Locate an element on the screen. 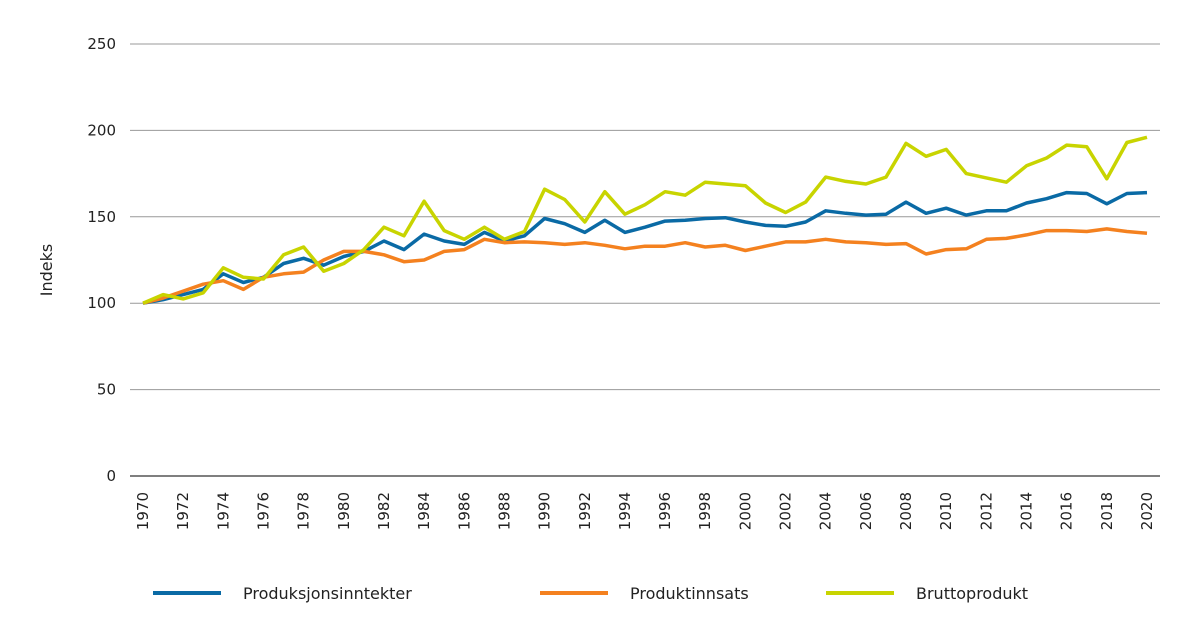 The height and width of the screenshot is (639, 1200). x-tick-label: 2008 is located at coordinates (906, 511).